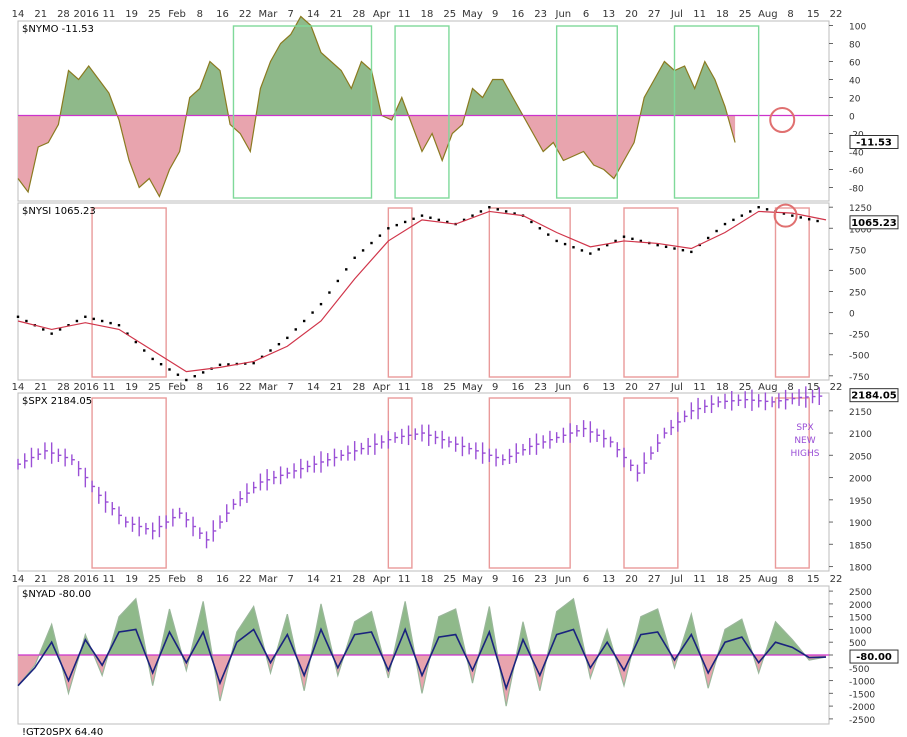 This screenshot has width=907, height=737. Describe the element at coordinates (472, 14) in the screenshot. I see `x-tick-label: May` at that location.